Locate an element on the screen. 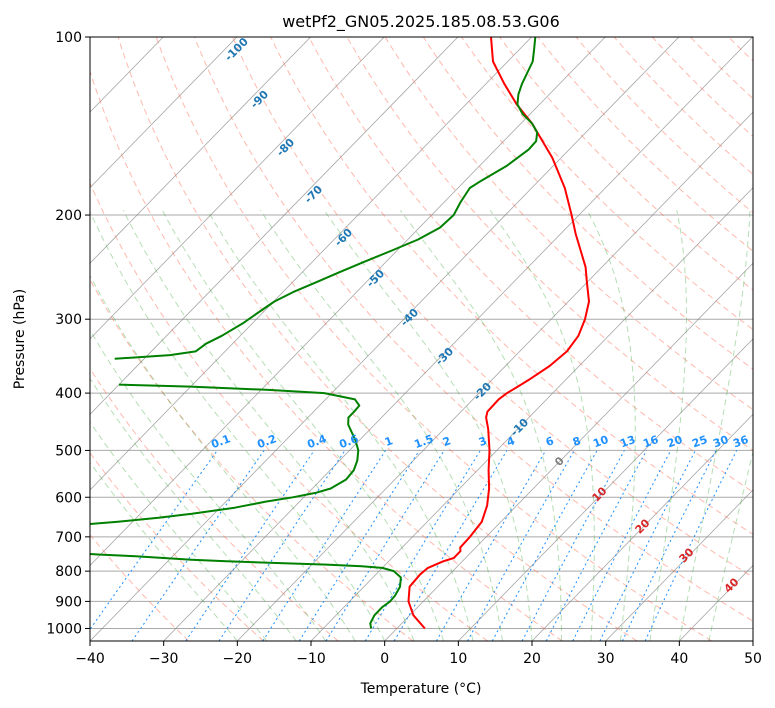  x-tick-label: −20 is located at coordinates (238, 659).